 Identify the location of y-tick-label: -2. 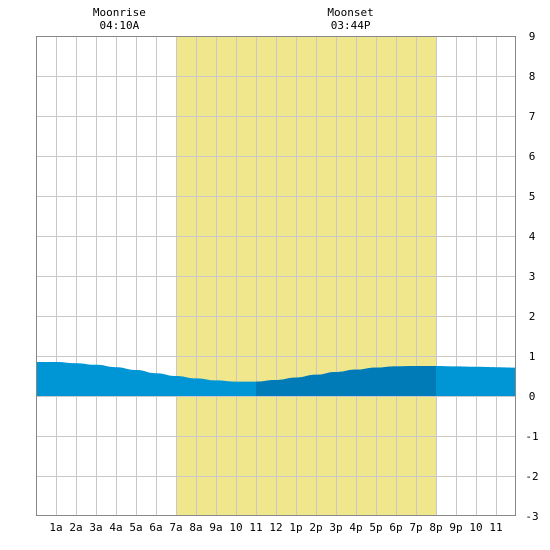
(531, 476).